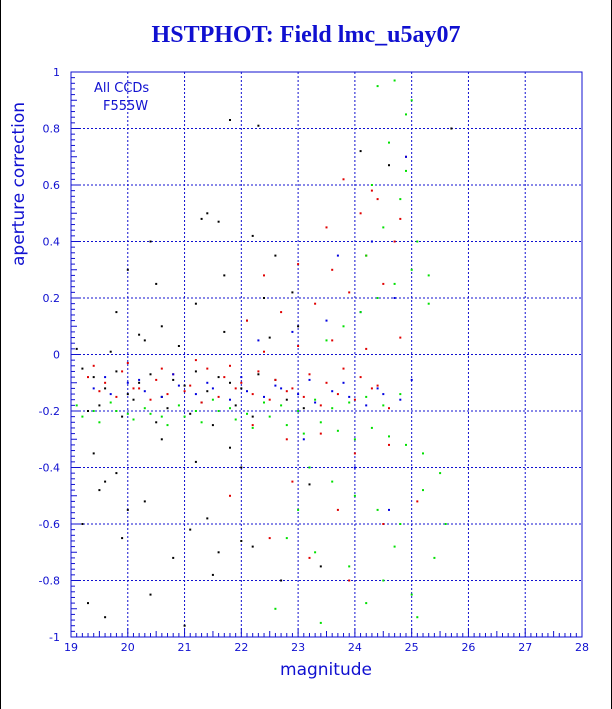 This screenshot has width=612, height=709. What do you see at coordinates (121, 88) in the screenshot?
I see `annotation-ccds: All CCDs` at bounding box center [121, 88].